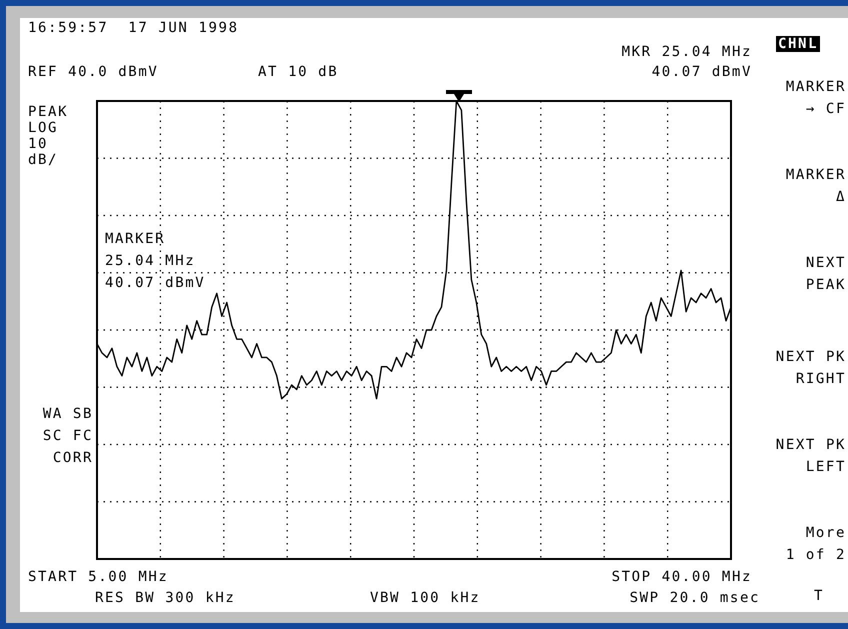  I want to click on text: STOP 40.00 MHz, so click(682, 577).